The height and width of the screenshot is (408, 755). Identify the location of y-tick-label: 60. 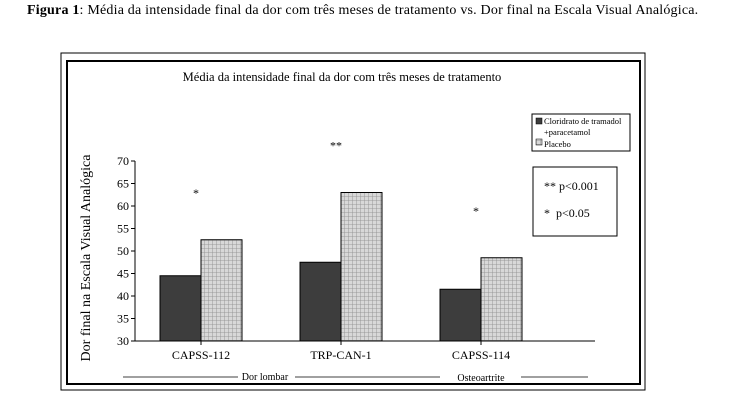
(123, 206).